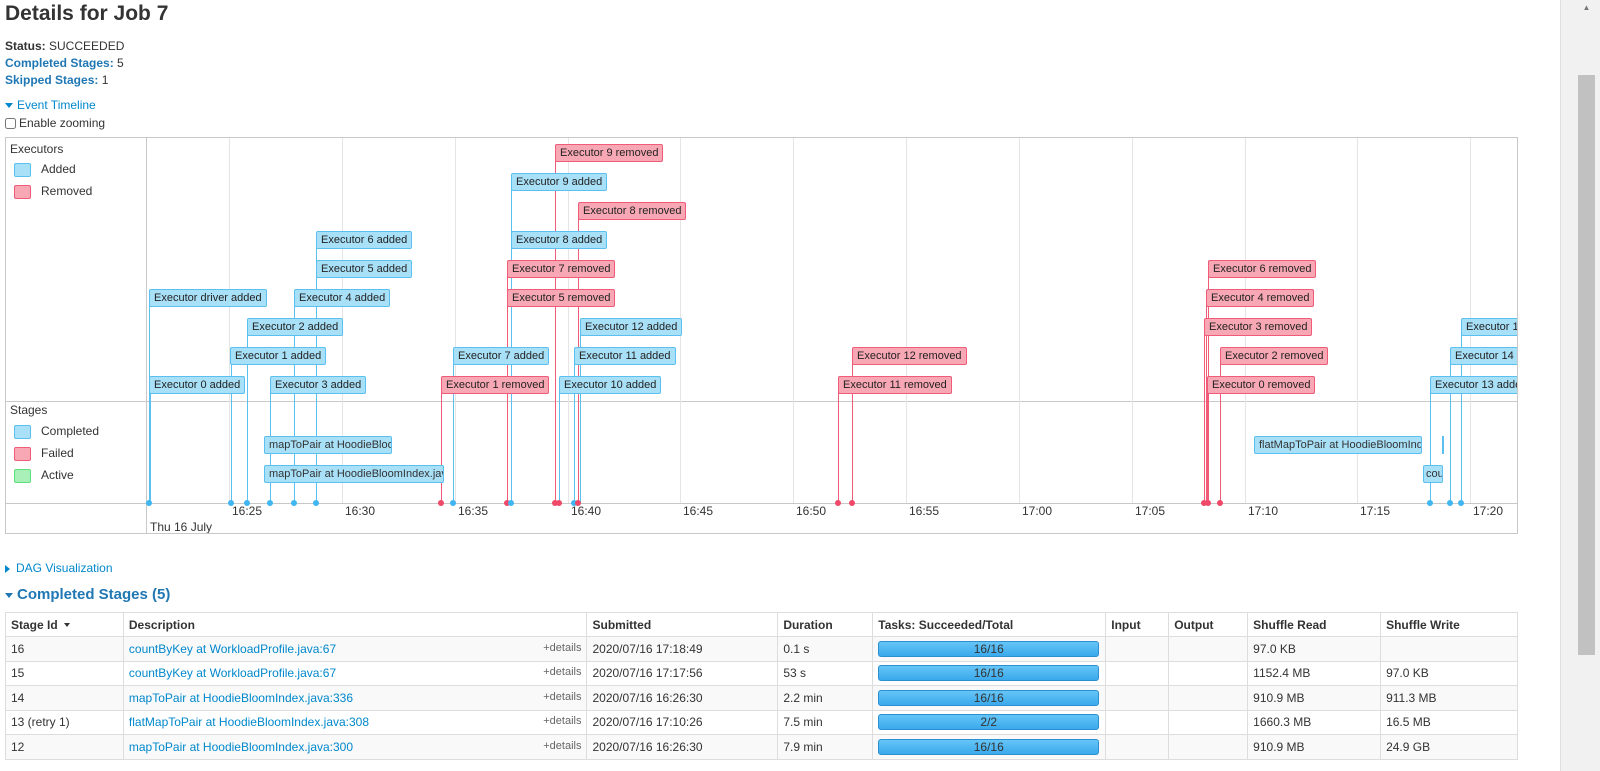 This screenshot has width=1600, height=771. Describe the element at coordinates (1489, 327) in the screenshot. I see `executor-event: Executor 1` at that location.